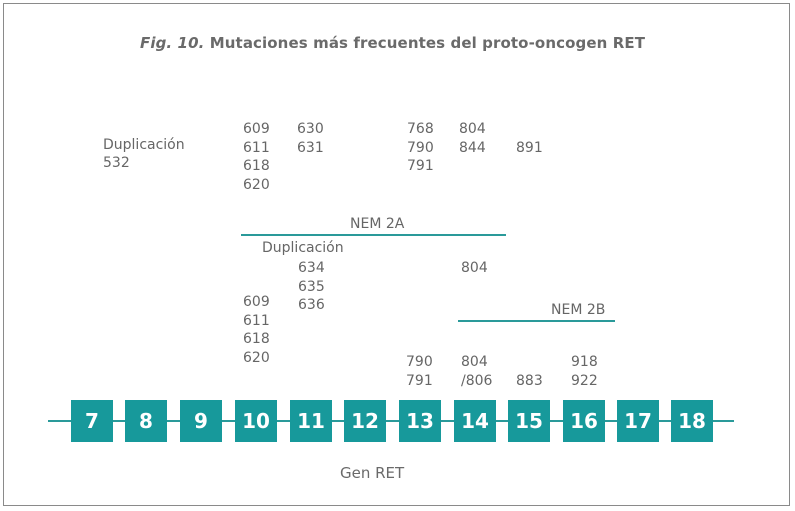 The width and height of the screenshot is (795, 511). I want to click on exon-11: 11, so click(311, 421).